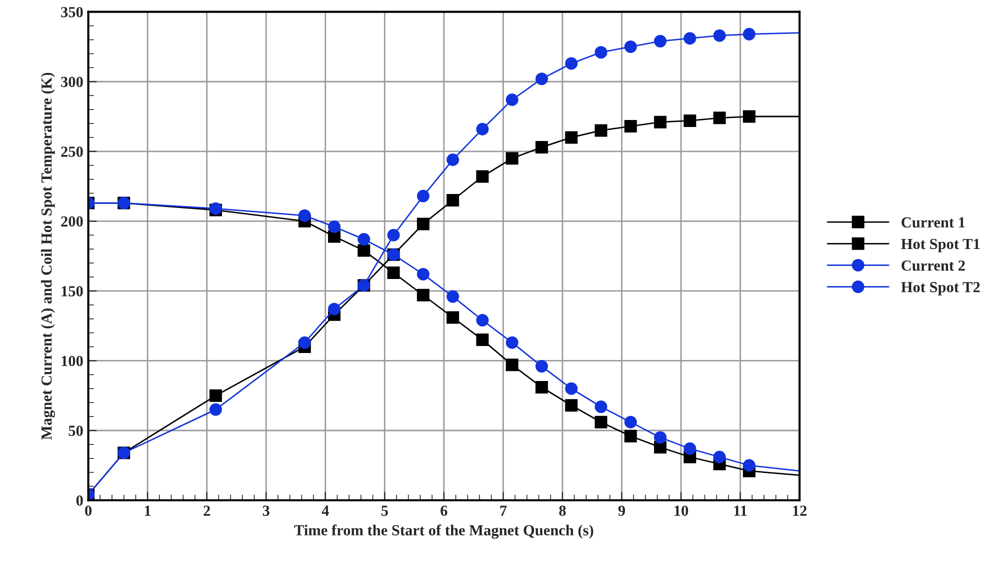 This screenshot has height=564, width=992. I want to click on y-tick-label: 250, so click(72, 151).